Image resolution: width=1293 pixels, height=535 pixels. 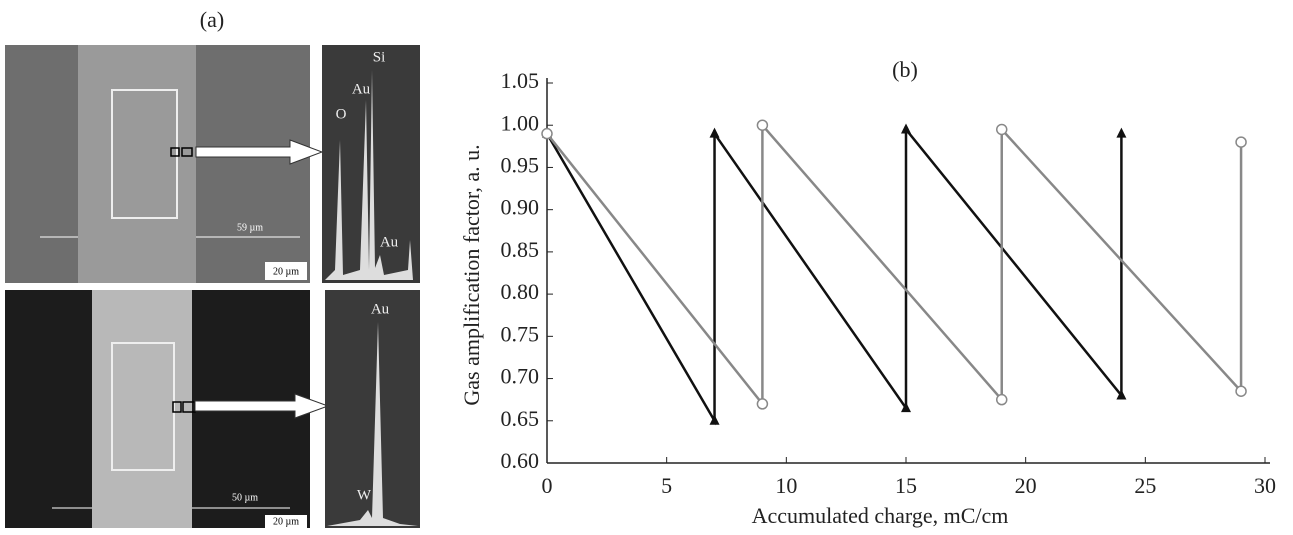 I want to click on x-tick-label: 5, so click(x=666, y=485).